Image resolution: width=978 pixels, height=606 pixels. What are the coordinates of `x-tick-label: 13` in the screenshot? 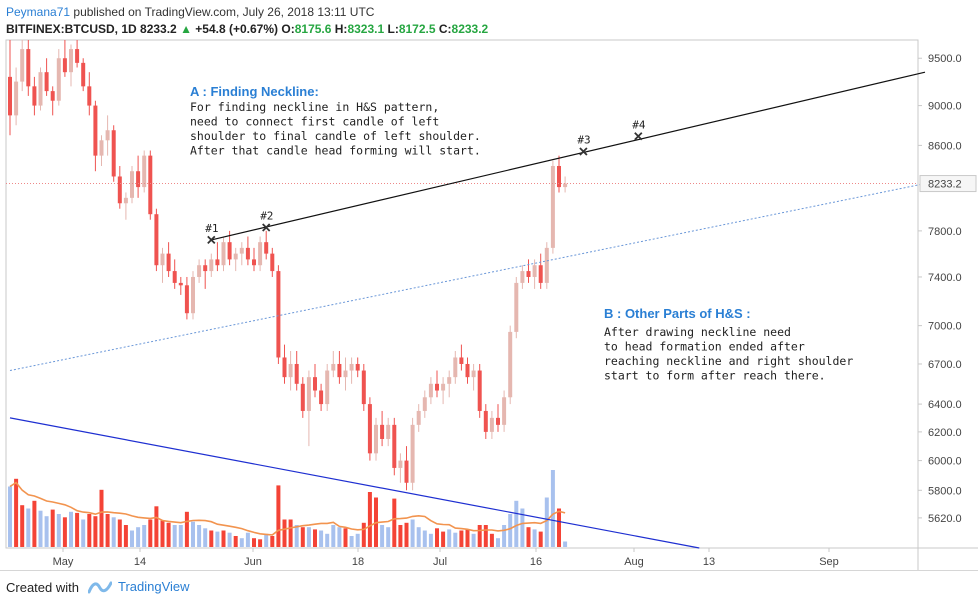 It's located at (709, 562).